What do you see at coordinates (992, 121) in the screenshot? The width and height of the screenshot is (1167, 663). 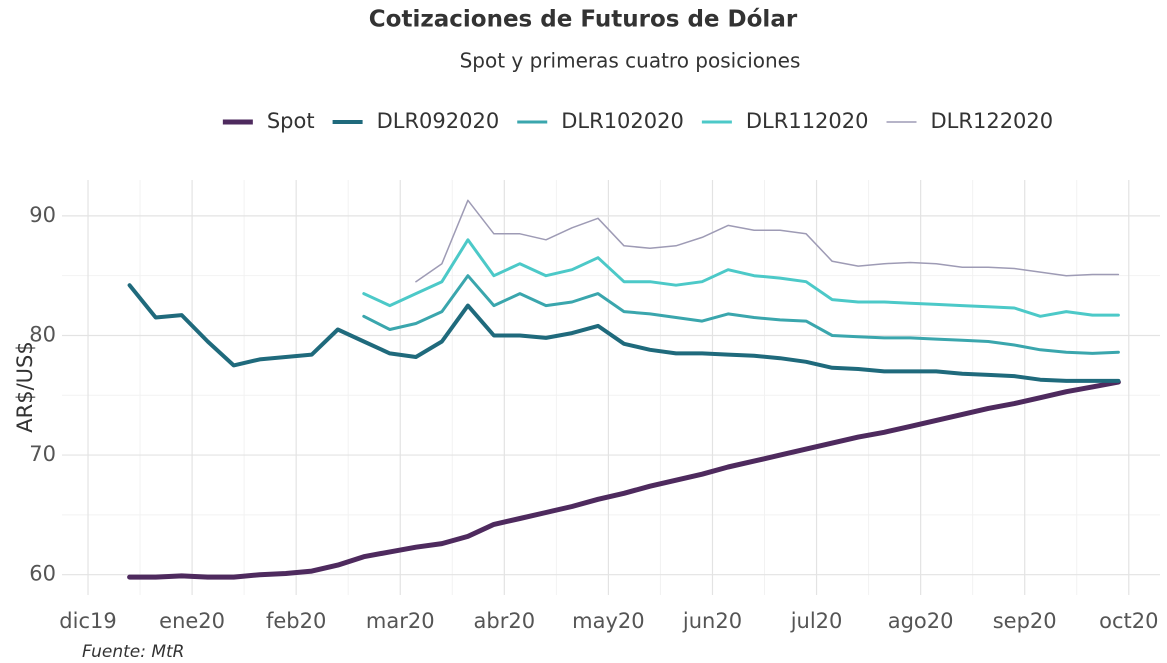 I see `legend-label: DLR122020` at bounding box center [992, 121].